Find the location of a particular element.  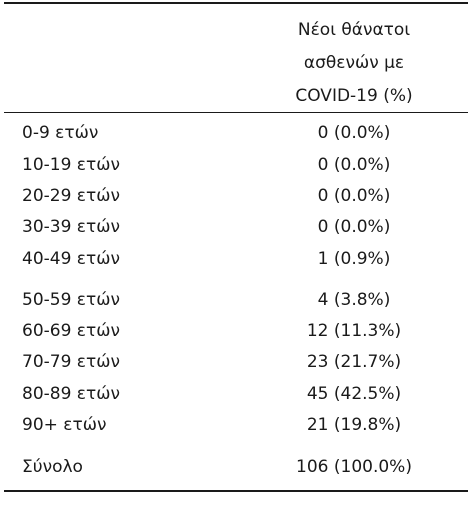

table-row: 90+ ετών 21 (19.8%) is located at coordinates (236, 425).